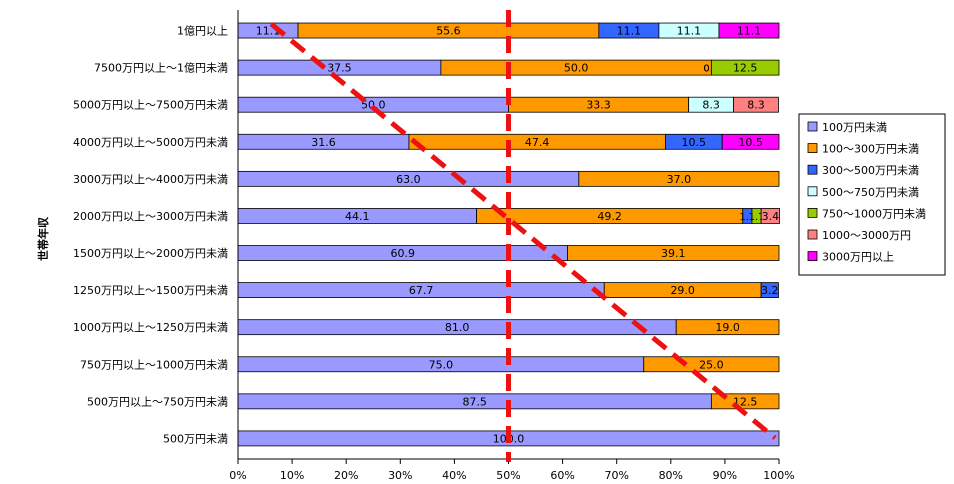 The width and height of the screenshot is (954, 484). What do you see at coordinates (346, 475) in the screenshot?
I see `x-tick-label: 20%` at bounding box center [346, 475].